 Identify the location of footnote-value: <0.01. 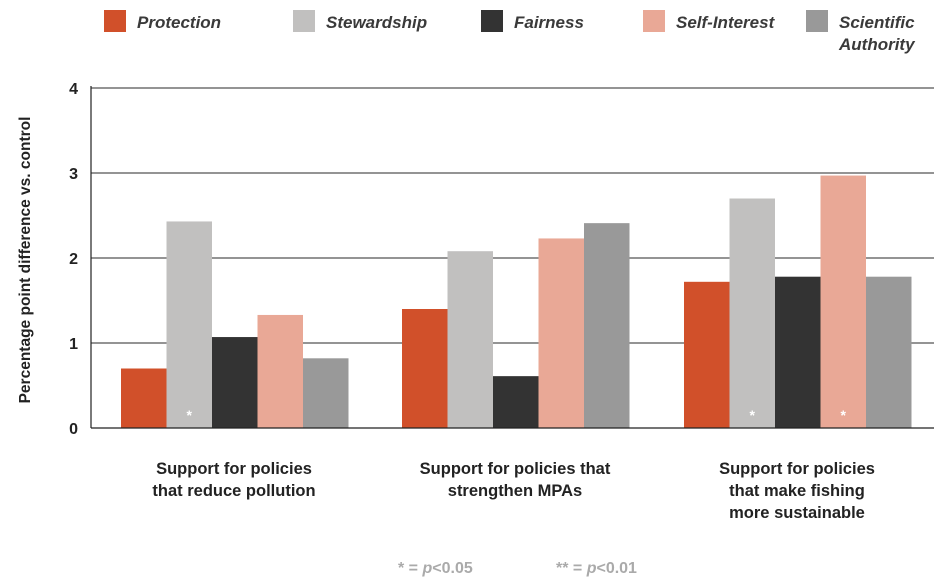
(616, 568).